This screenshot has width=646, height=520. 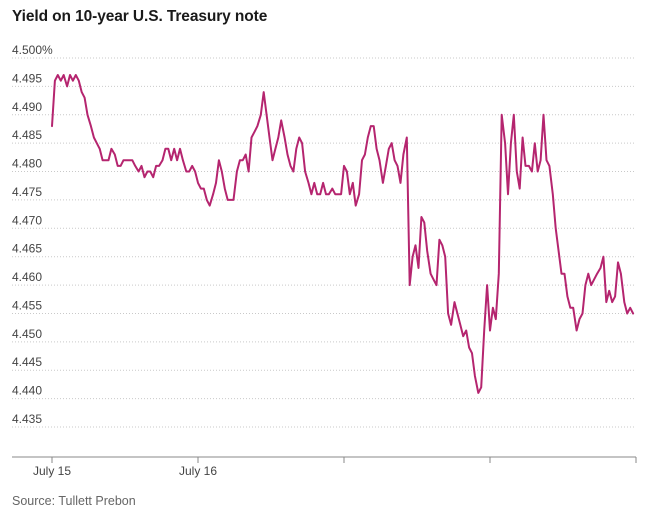 I want to click on x-tick-label-1: July 16, so click(x=198, y=471).